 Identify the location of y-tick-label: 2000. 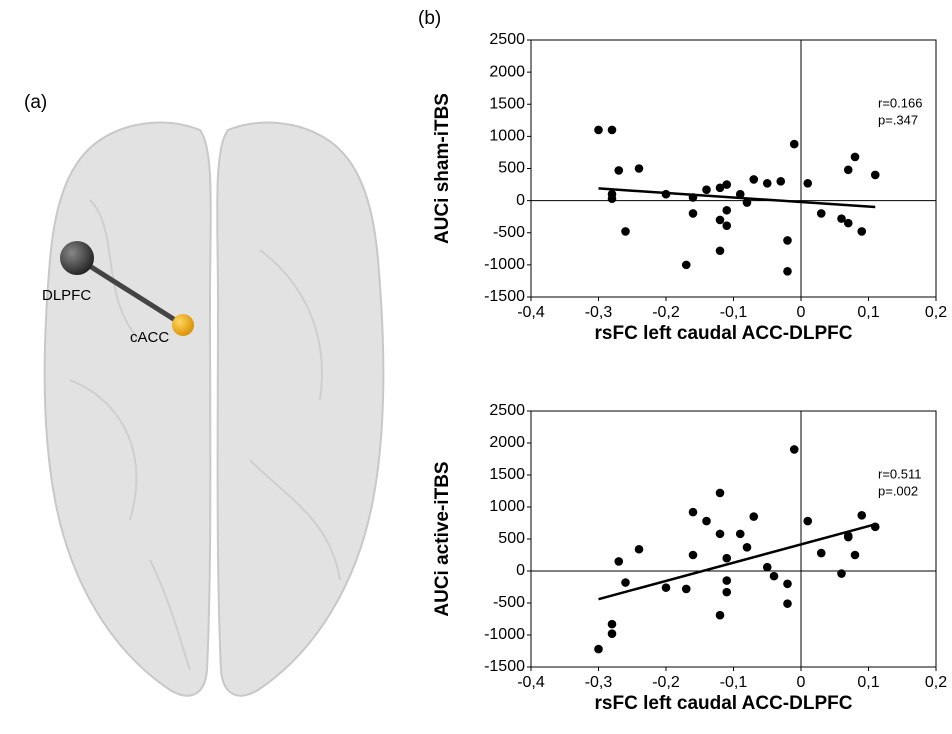
(507, 71).